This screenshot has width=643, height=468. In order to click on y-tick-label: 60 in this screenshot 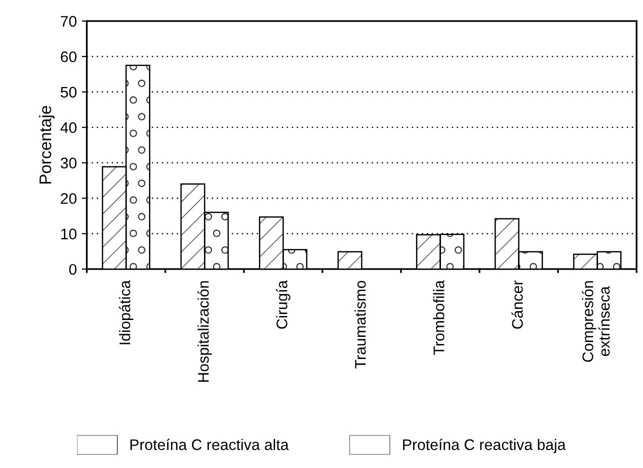, I will do `click(68, 56)`.